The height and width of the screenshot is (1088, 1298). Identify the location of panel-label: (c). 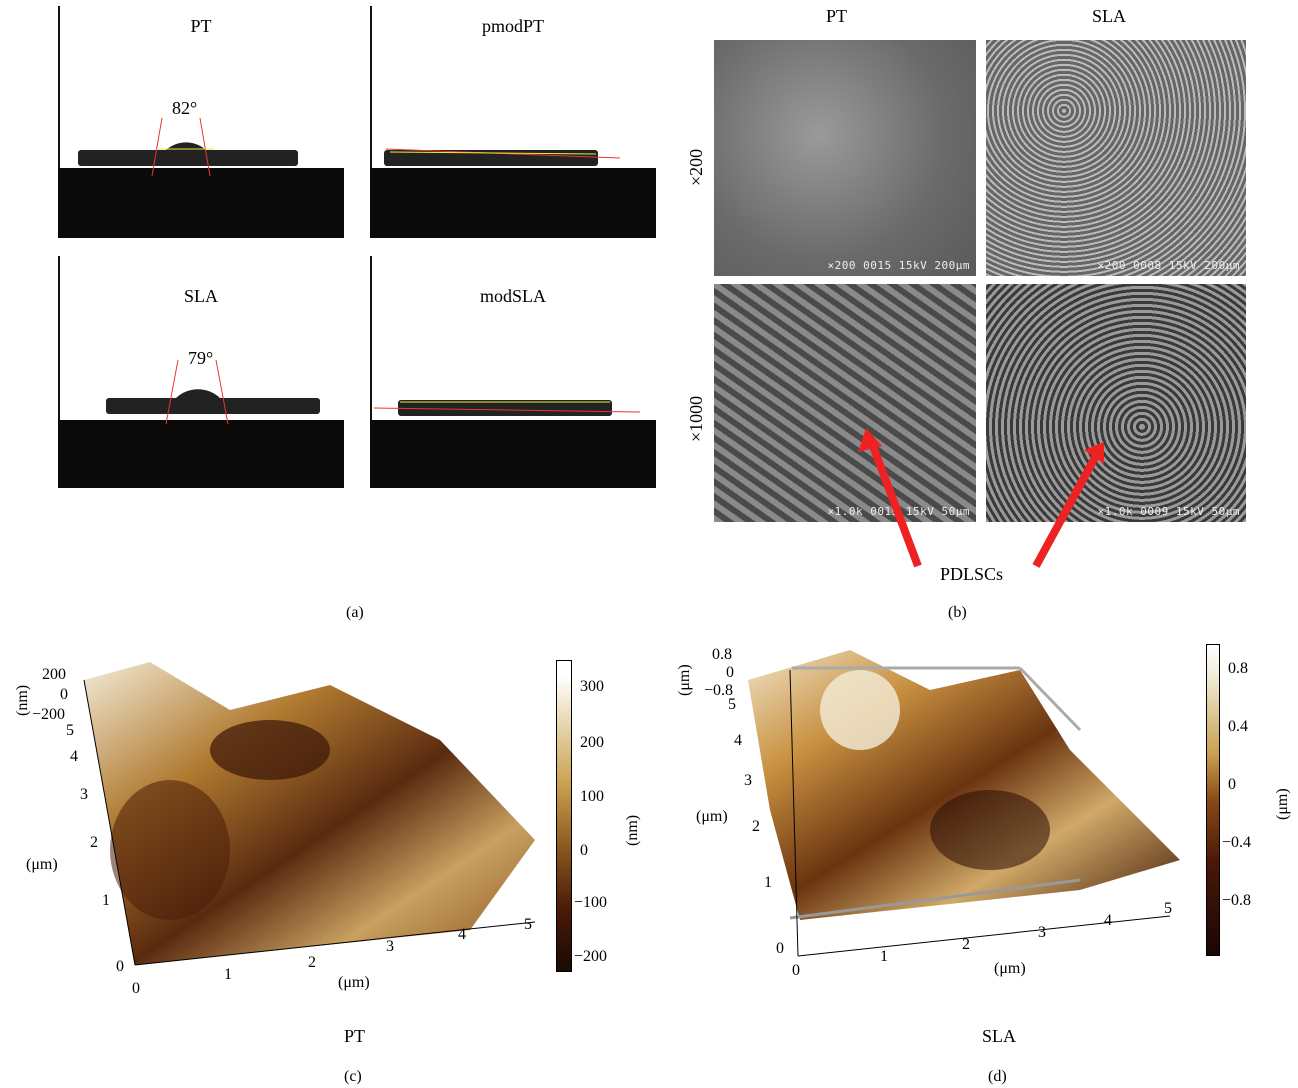
(353, 1076).